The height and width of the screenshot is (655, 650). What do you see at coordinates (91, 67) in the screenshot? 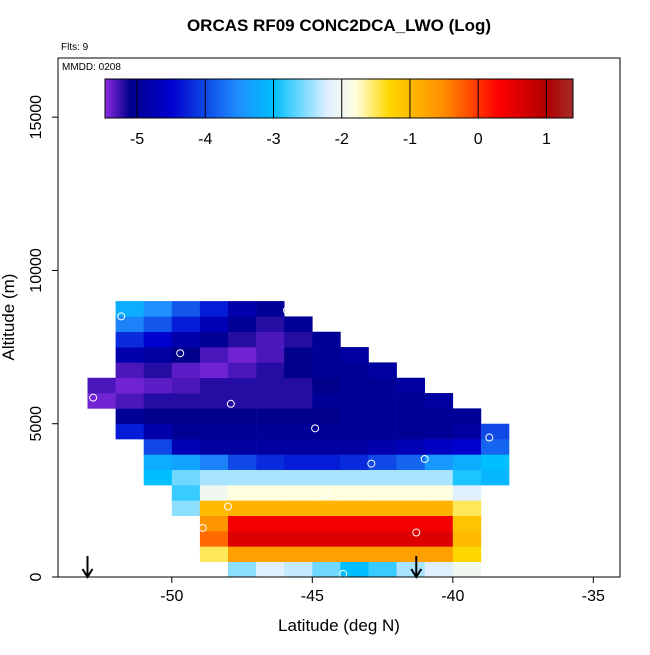
I see `annotation: MMDD: 0208` at bounding box center [91, 67].